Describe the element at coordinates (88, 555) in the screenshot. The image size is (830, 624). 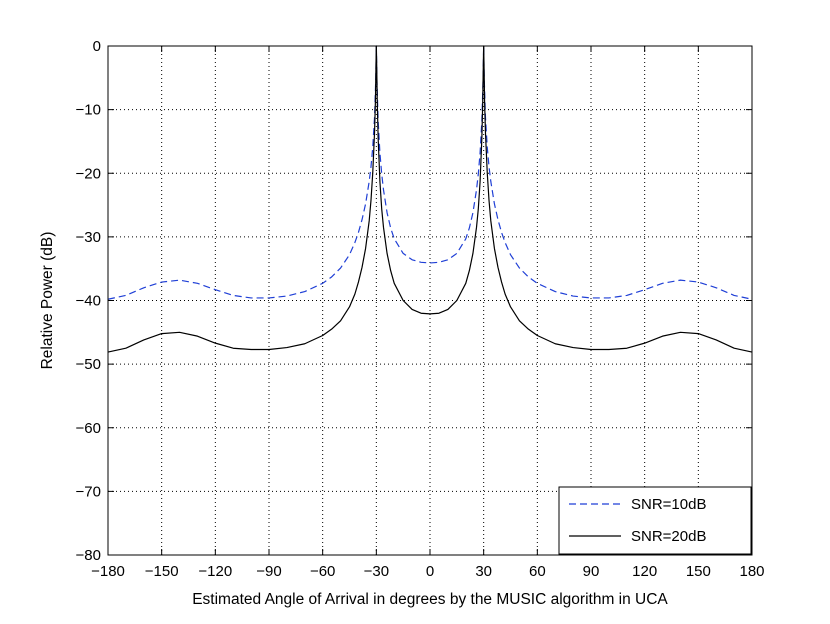
I see `y-tick-label: −80` at that location.